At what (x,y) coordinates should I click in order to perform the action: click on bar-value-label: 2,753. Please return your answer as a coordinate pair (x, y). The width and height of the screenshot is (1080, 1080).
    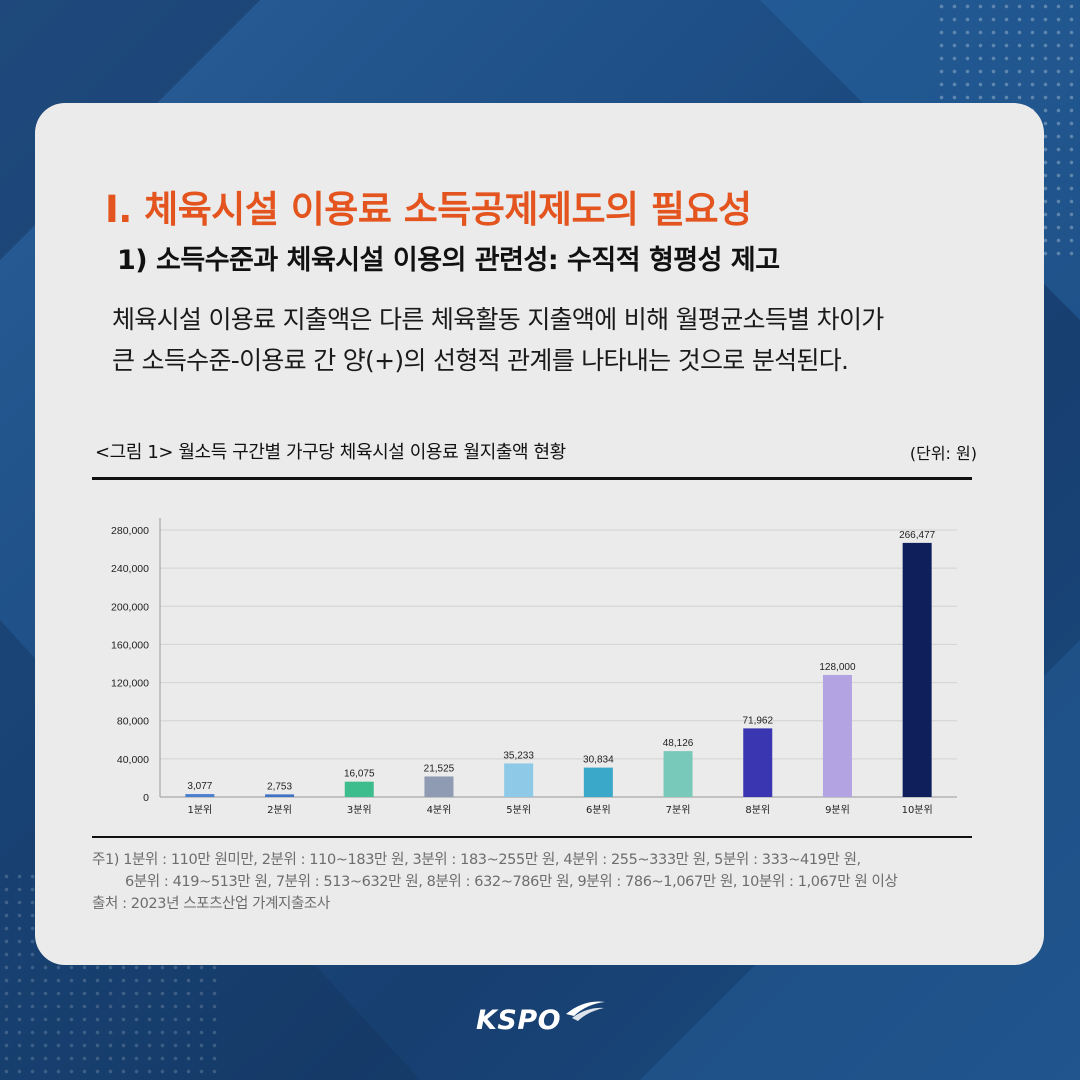
    Looking at the image, I should click on (279, 786).